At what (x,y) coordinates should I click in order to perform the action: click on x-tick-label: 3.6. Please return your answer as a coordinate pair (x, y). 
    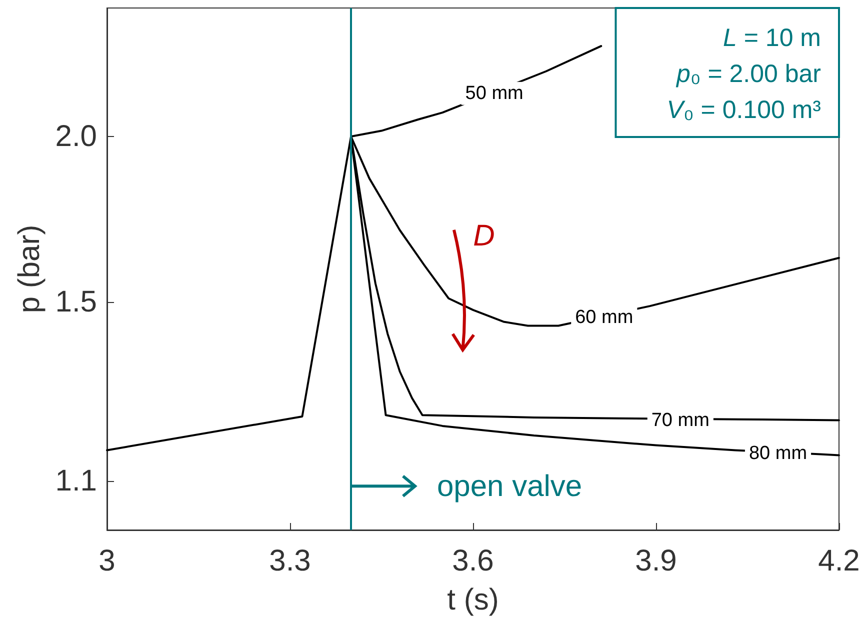
    Looking at the image, I should click on (473, 561).